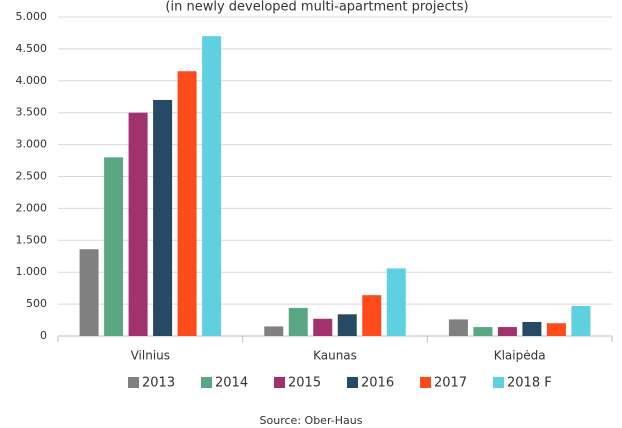 This screenshot has height=428, width=622. What do you see at coordinates (32, 144) in the screenshot?
I see `y-tick-label: 3.000` at bounding box center [32, 144].